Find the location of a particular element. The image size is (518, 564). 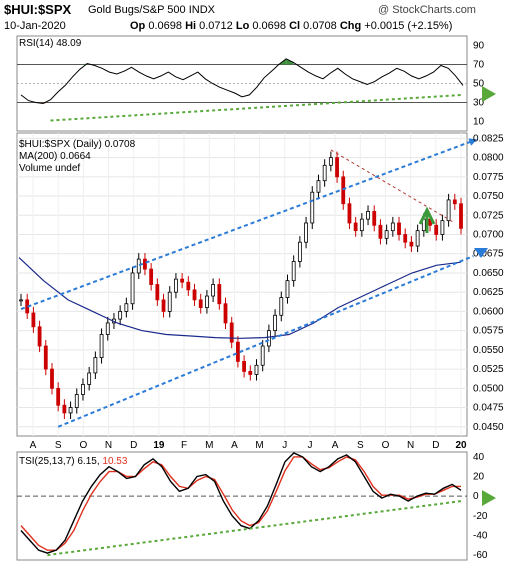

tsi-tick-label: -40 is located at coordinates (480, 535).